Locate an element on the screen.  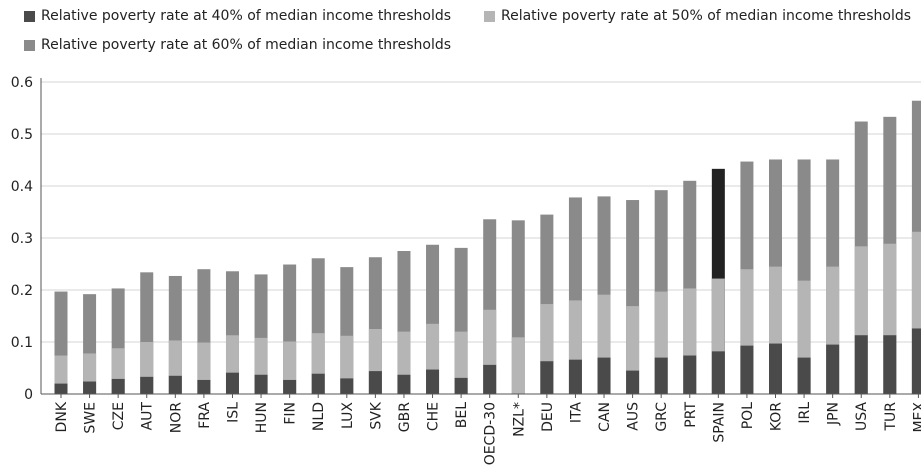
x-tick-label: USA is located at coordinates (862, 416).